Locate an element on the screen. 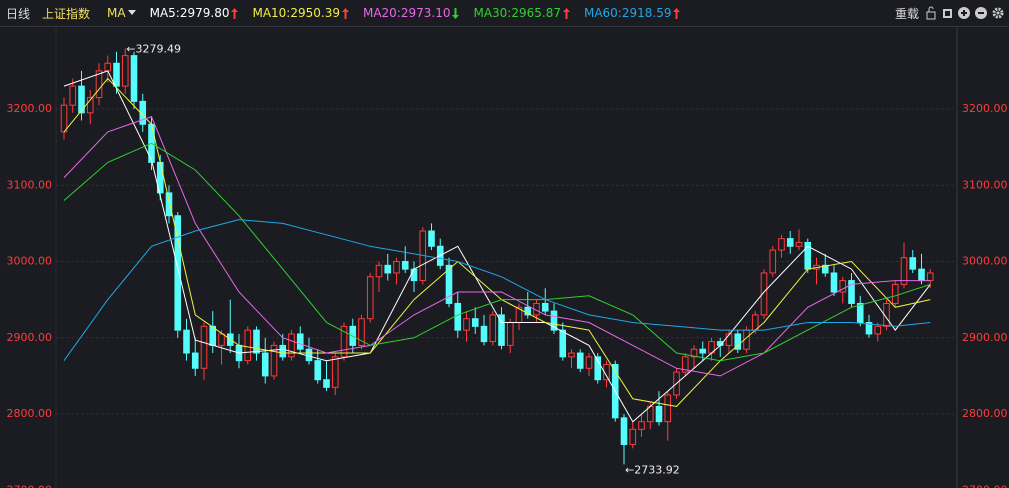  y-tick-label-right: 2900.00 is located at coordinates (985, 337).